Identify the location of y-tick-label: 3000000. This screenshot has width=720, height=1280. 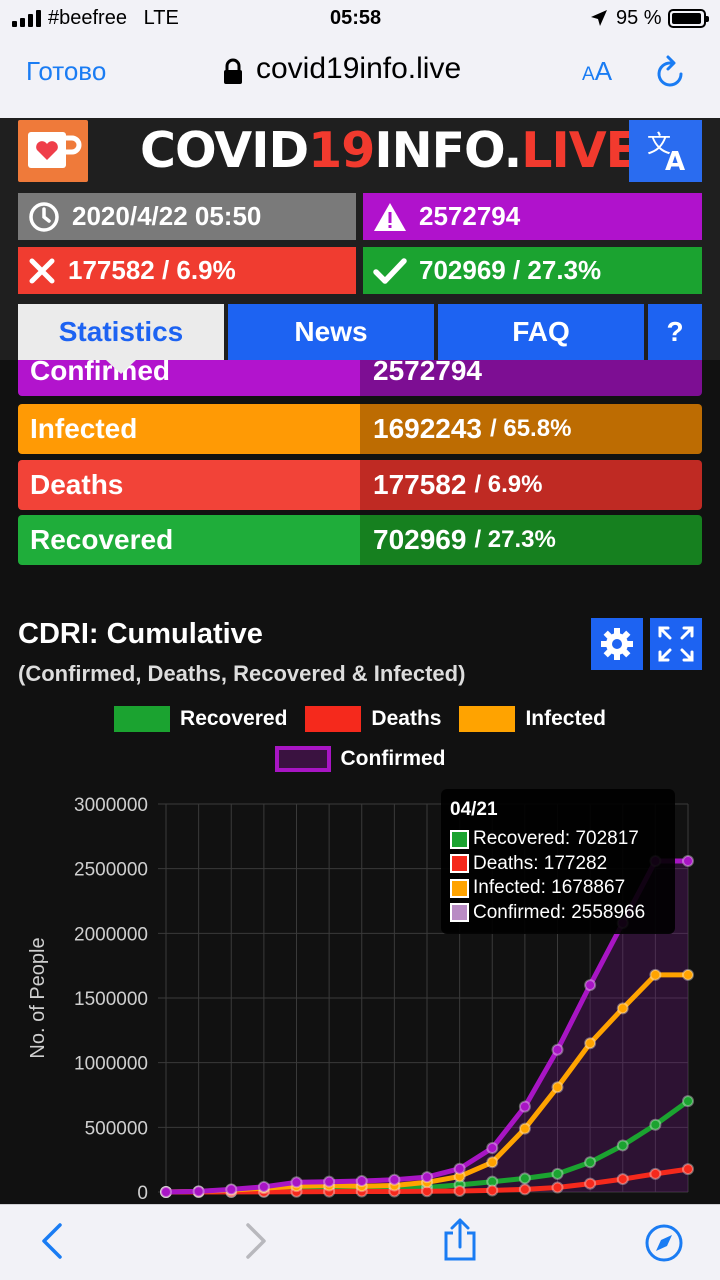
(111, 805).